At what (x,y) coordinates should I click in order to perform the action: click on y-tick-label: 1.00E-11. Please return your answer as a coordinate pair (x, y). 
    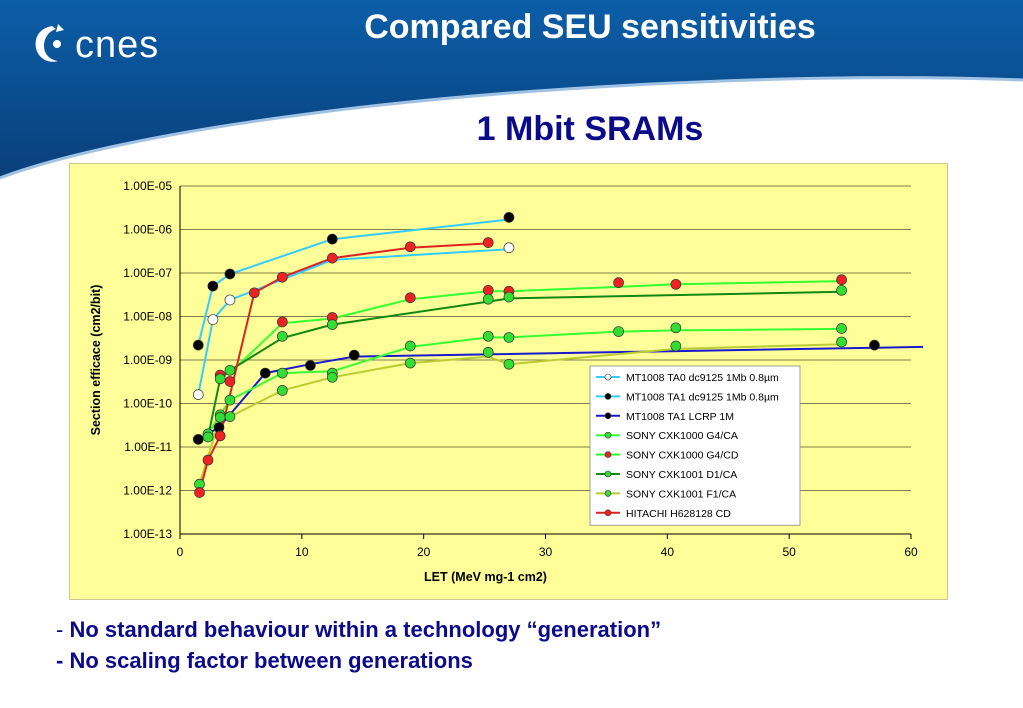
    Looking at the image, I should click on (148, 447).